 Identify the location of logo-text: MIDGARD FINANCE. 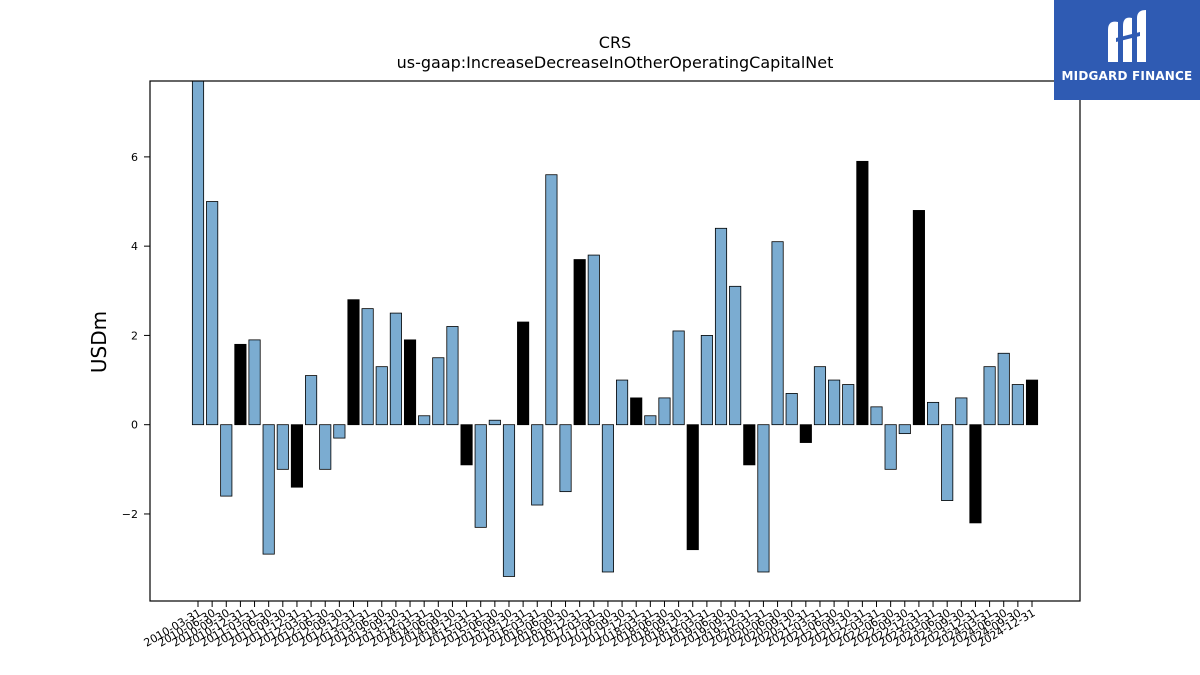
(1127, 76).